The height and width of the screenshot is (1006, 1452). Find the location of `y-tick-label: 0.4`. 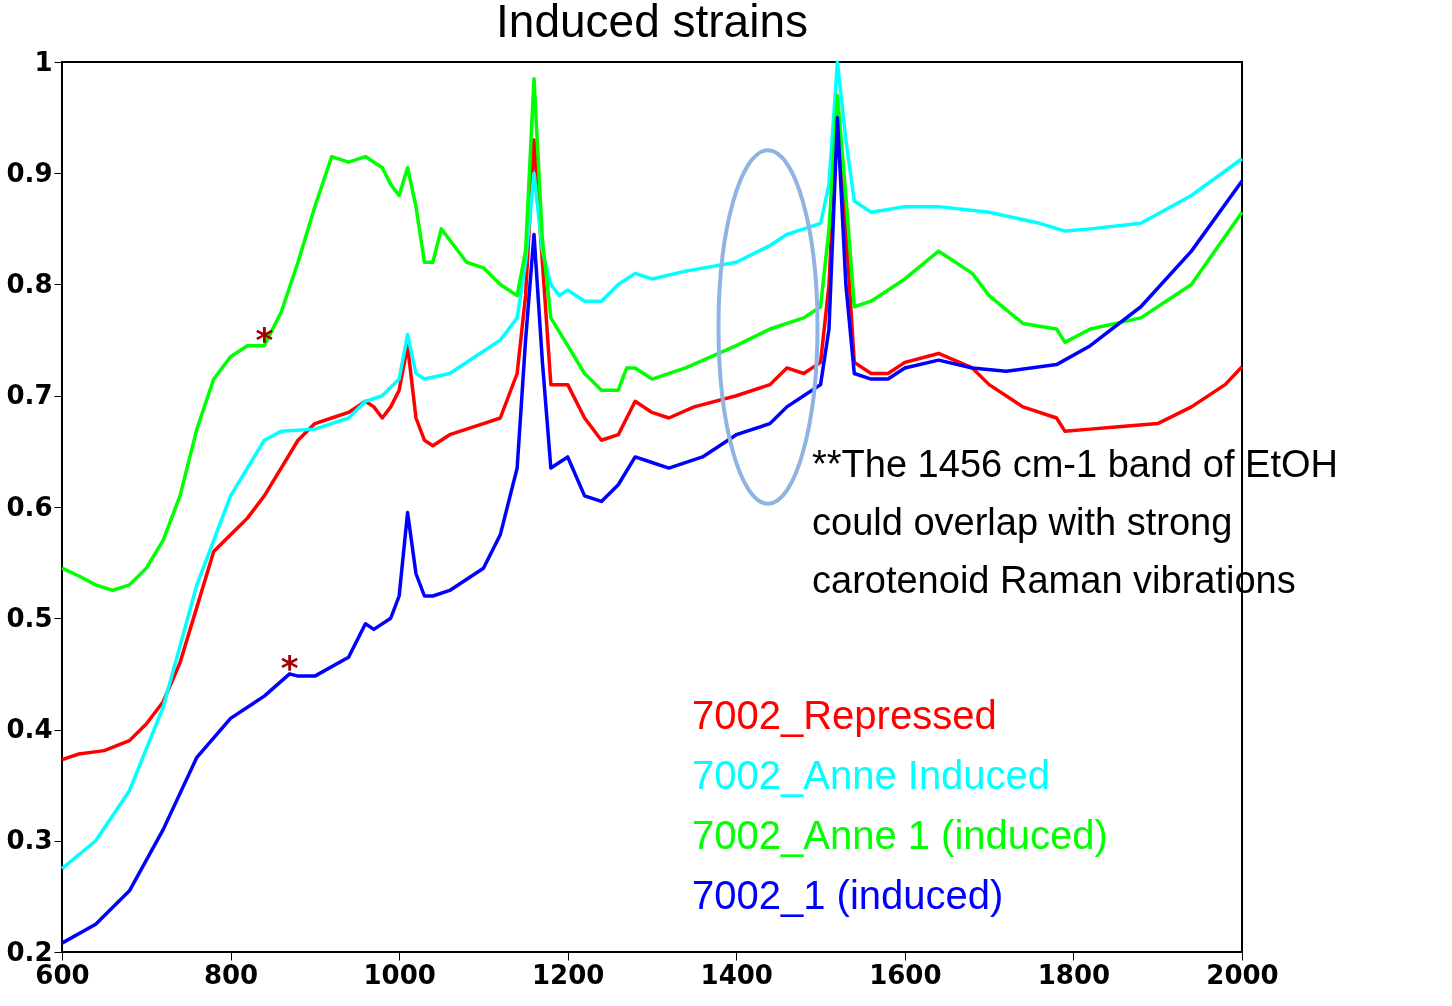

y-tick-label: 0.4 is located at coordinates (29, 729).